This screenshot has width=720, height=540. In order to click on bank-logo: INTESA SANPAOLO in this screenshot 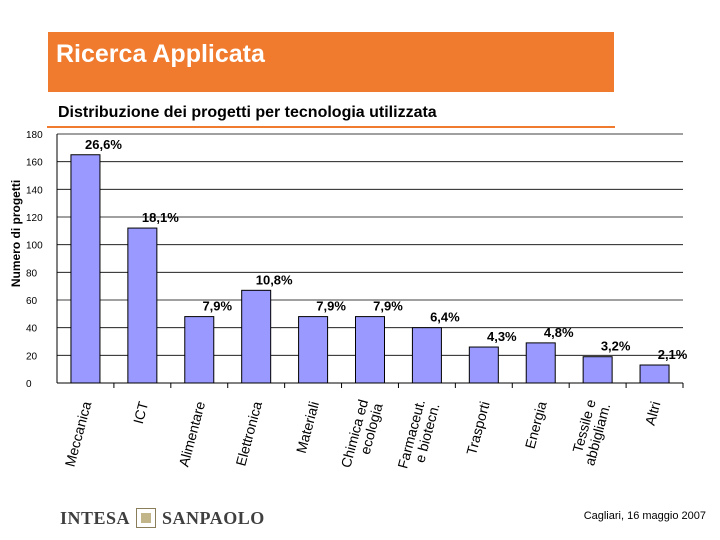, I will do `click(162, 518)`.